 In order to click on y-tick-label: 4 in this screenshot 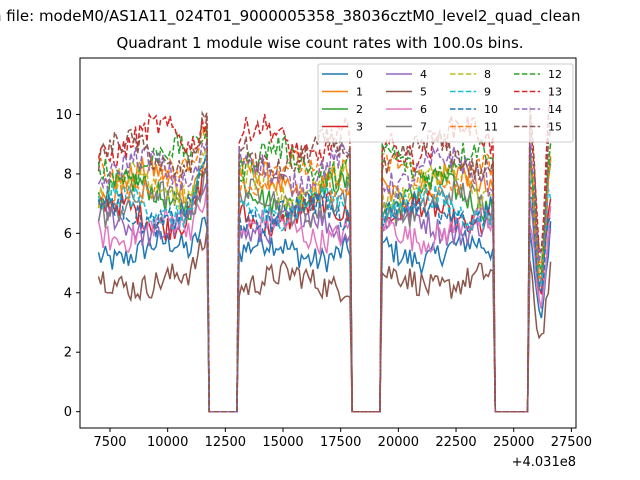, I will do `click(68, 293)`.